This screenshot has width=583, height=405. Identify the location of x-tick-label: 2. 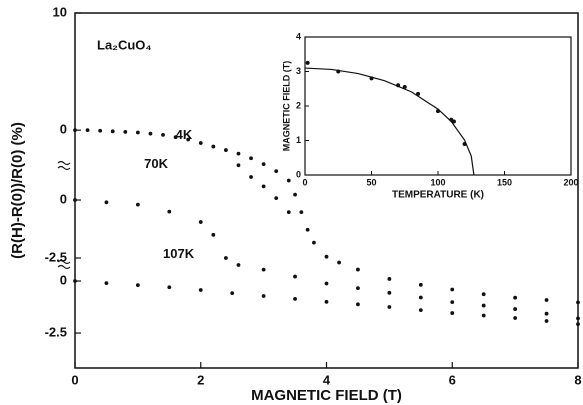
(200, 379).